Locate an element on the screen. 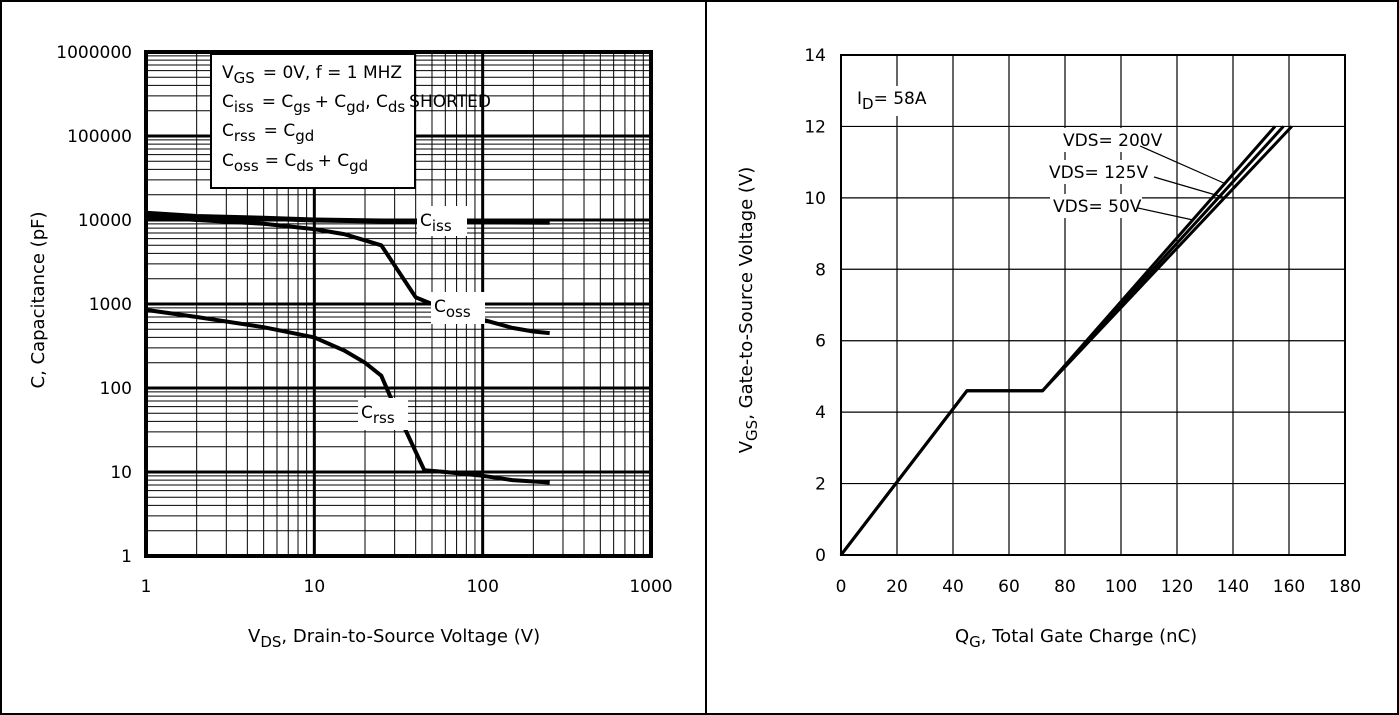 Image resolution: width=1399 pixels, height=715 pixels. drain-current-bg is located at coordinates (898, 101).